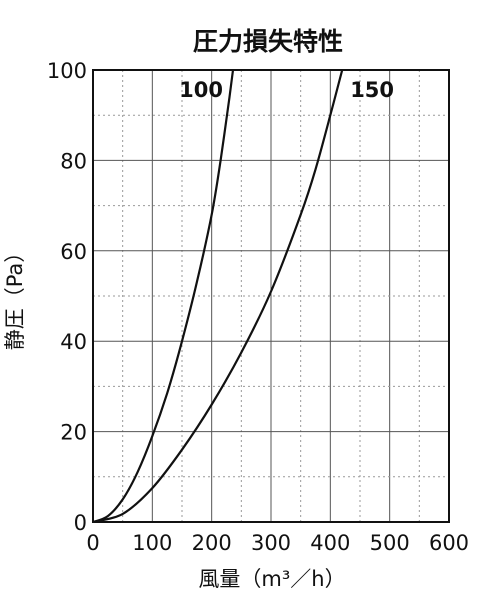  Describe the element at coordinates (201, 90) in the screenshot. I see `series-label-100: 100` at that location.